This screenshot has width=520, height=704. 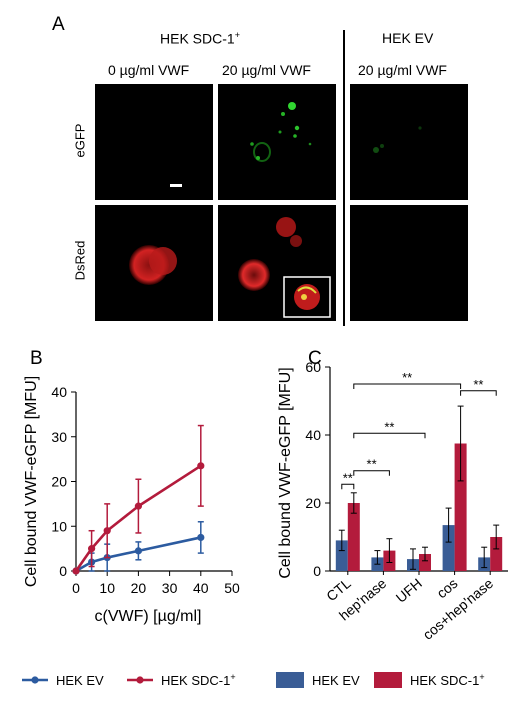 I want to click on y-tick-label: 10, so click(x=59, y=526).